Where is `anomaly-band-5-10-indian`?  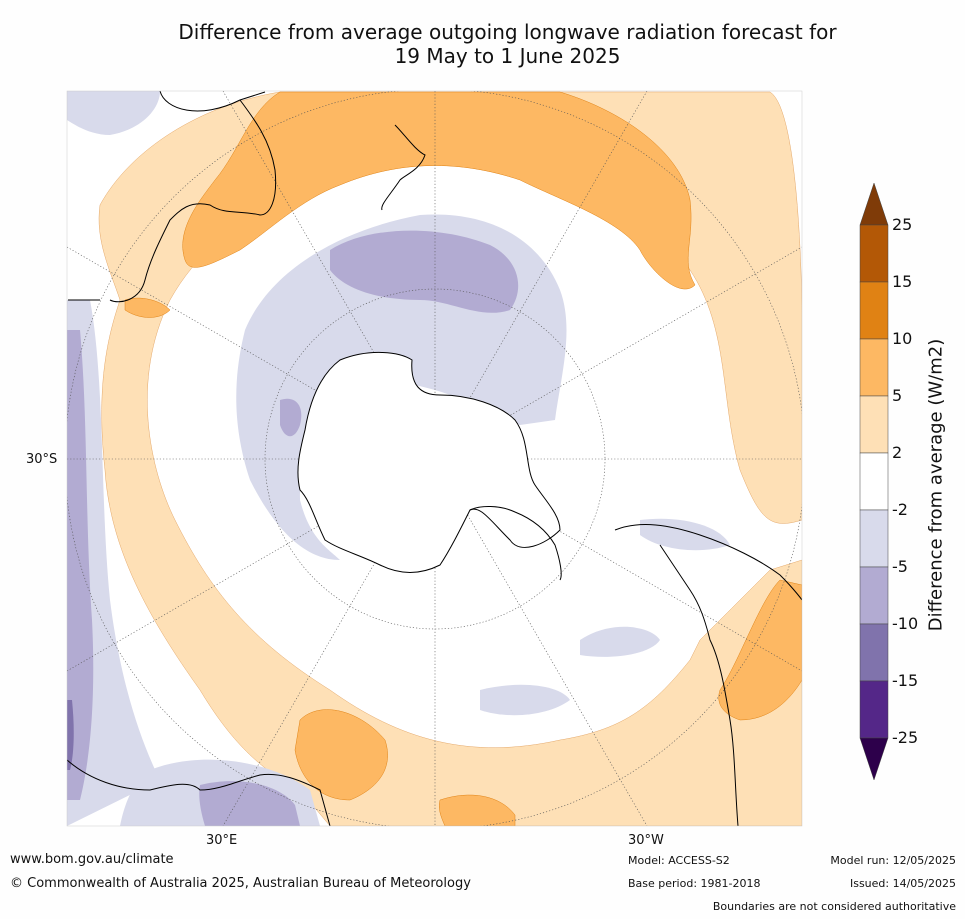 anomaly-band-5-10-indian is located at coordinates (341, 755).